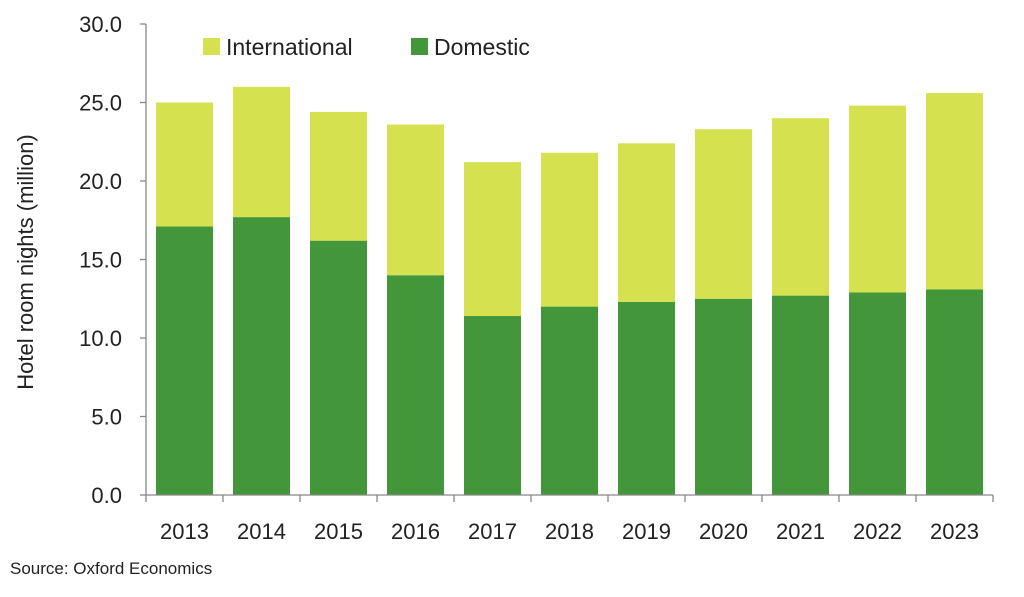 This screenshot has width=1024, height=597. Describe the element at coordinates (415, 200) in the screenshot. I see `bar-international-2016` at that location.